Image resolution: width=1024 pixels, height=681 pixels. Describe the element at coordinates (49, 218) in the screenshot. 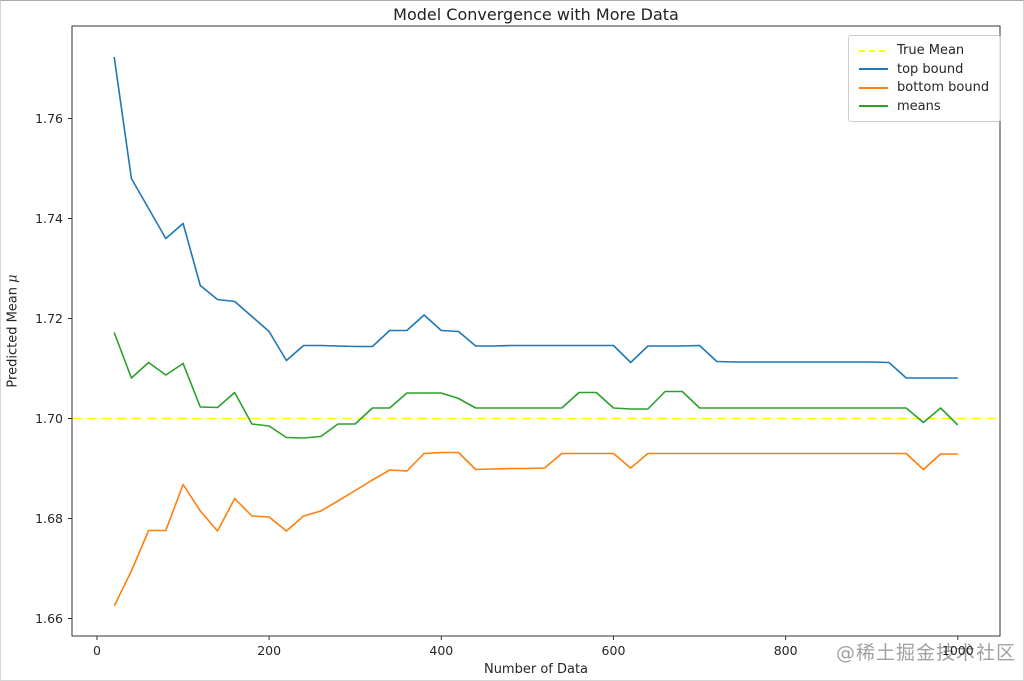

I see `y-tick-label: 1.74` at that location.